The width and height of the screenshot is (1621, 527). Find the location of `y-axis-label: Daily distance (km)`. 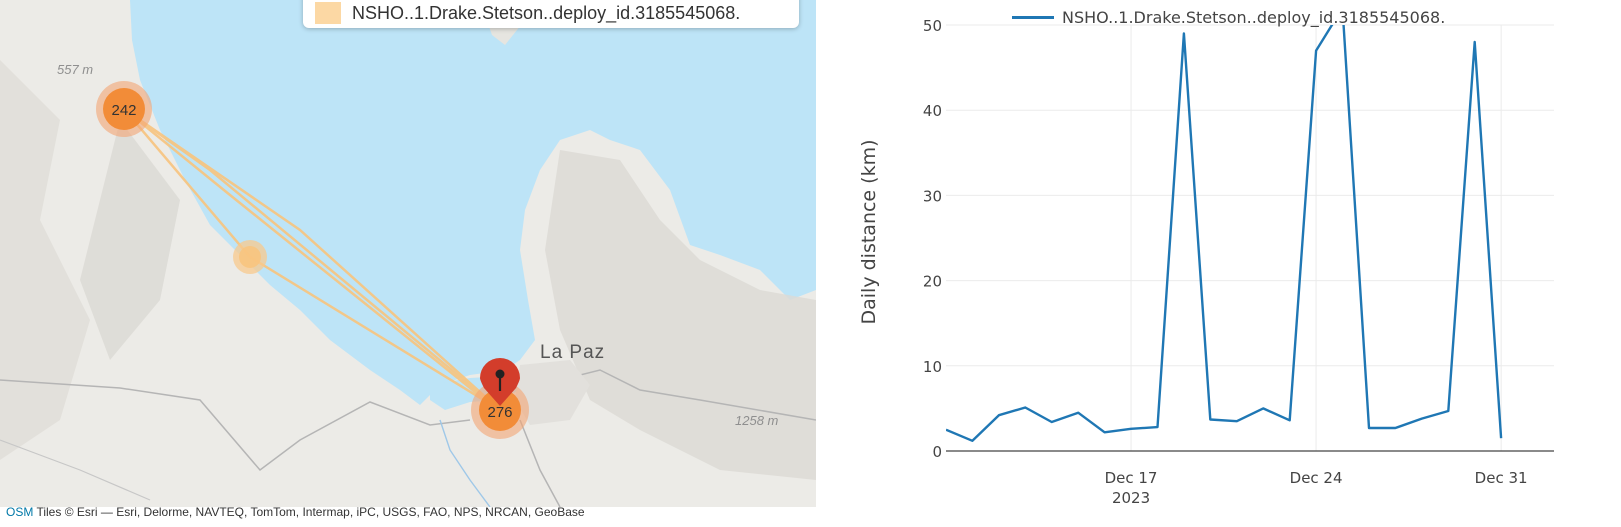

y-axis-label: Daily distance (km) is located at coordinates (869, 232).